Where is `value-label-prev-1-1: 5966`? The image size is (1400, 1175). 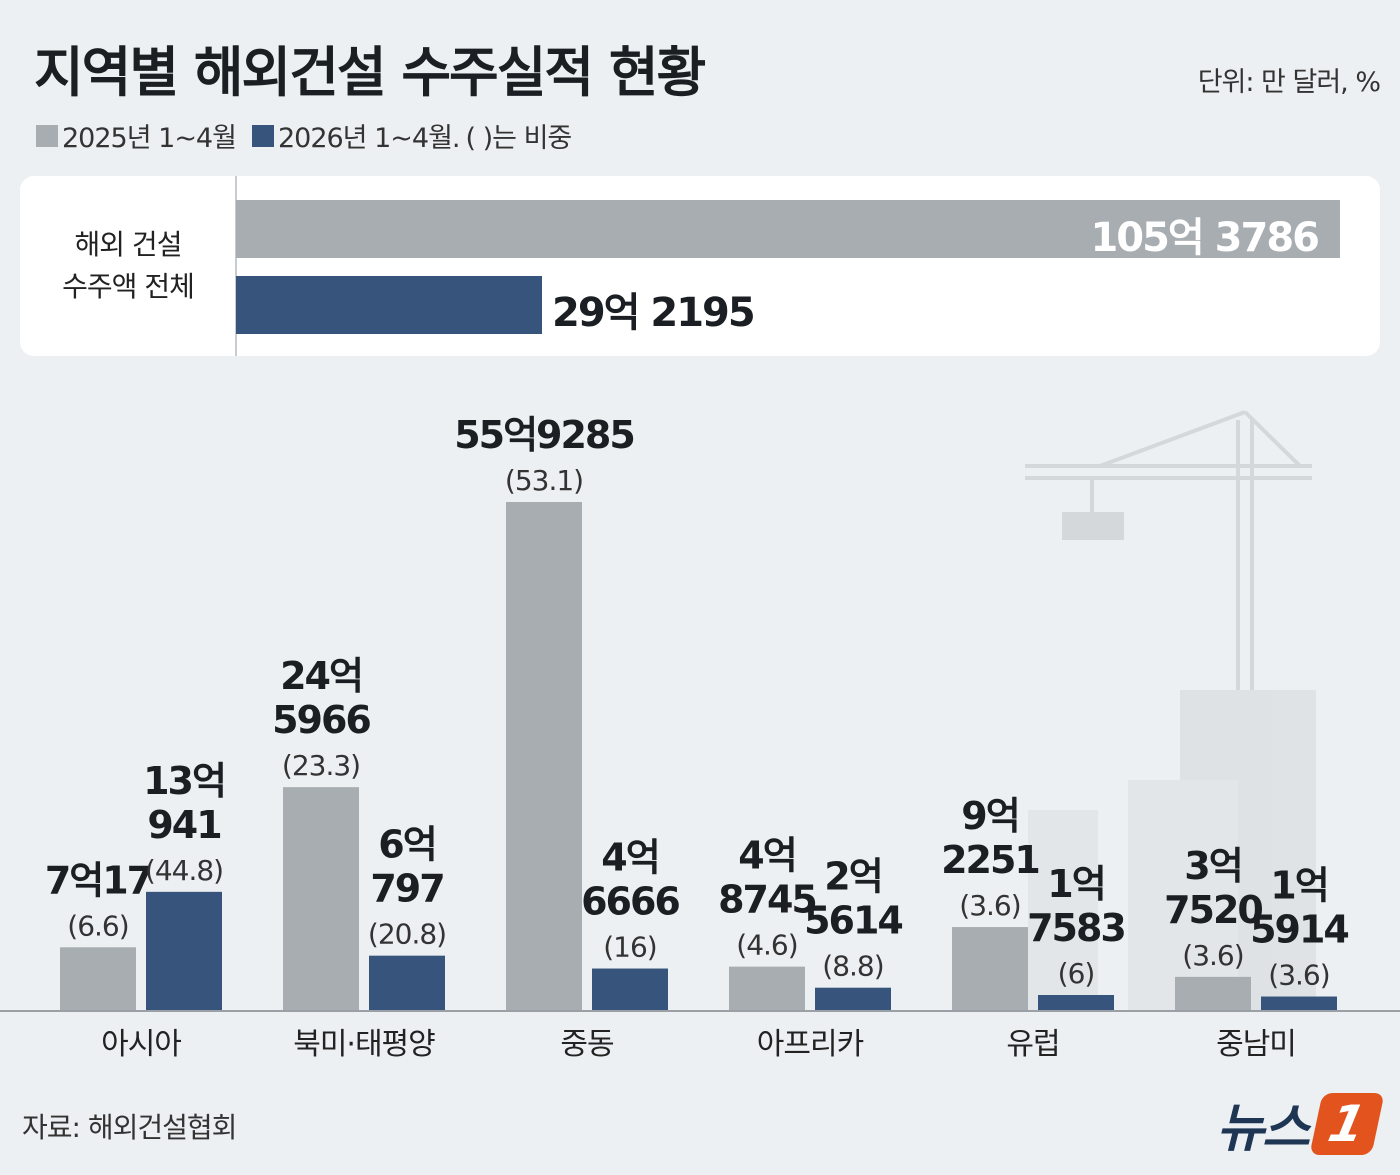
value-label-prev-1-1: 5966 is located at coordinates (321, 720).